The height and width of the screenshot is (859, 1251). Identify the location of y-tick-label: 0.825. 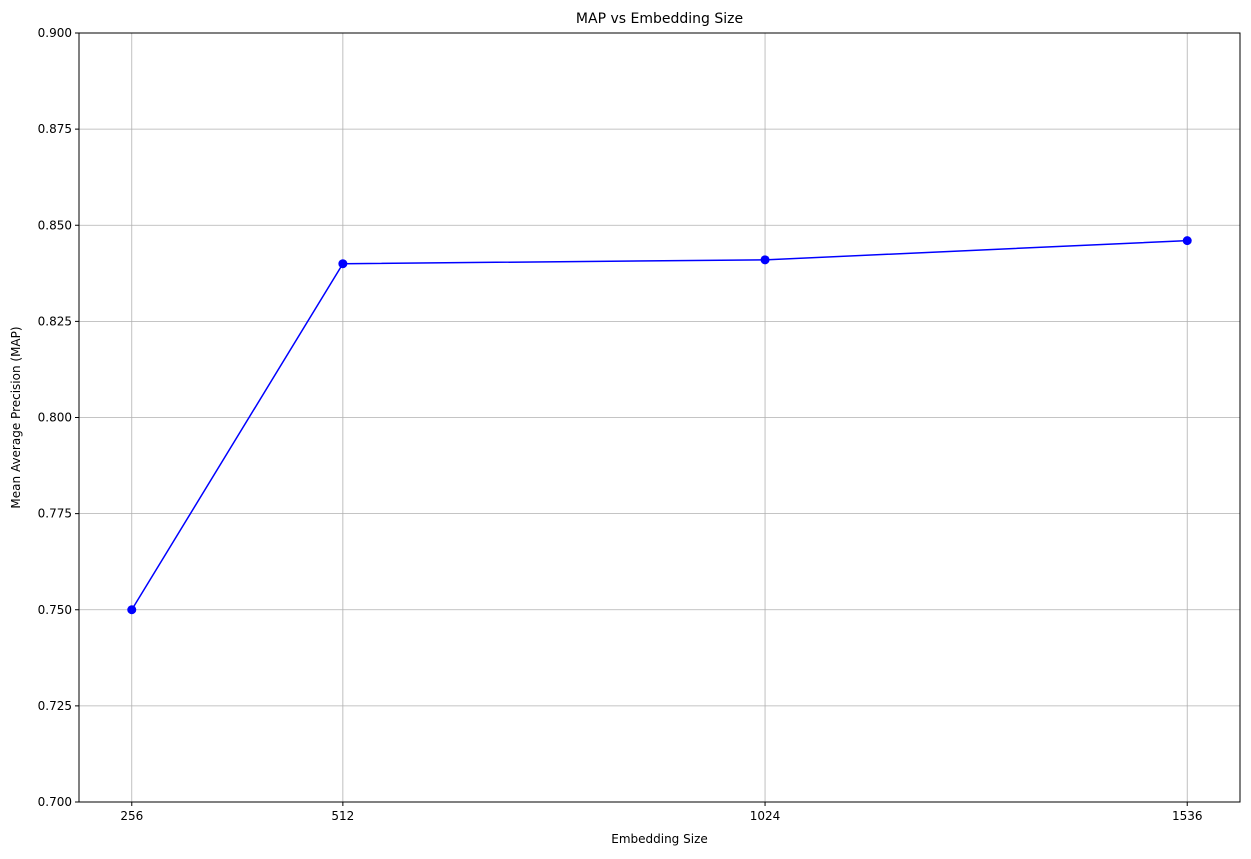
(55, 321).